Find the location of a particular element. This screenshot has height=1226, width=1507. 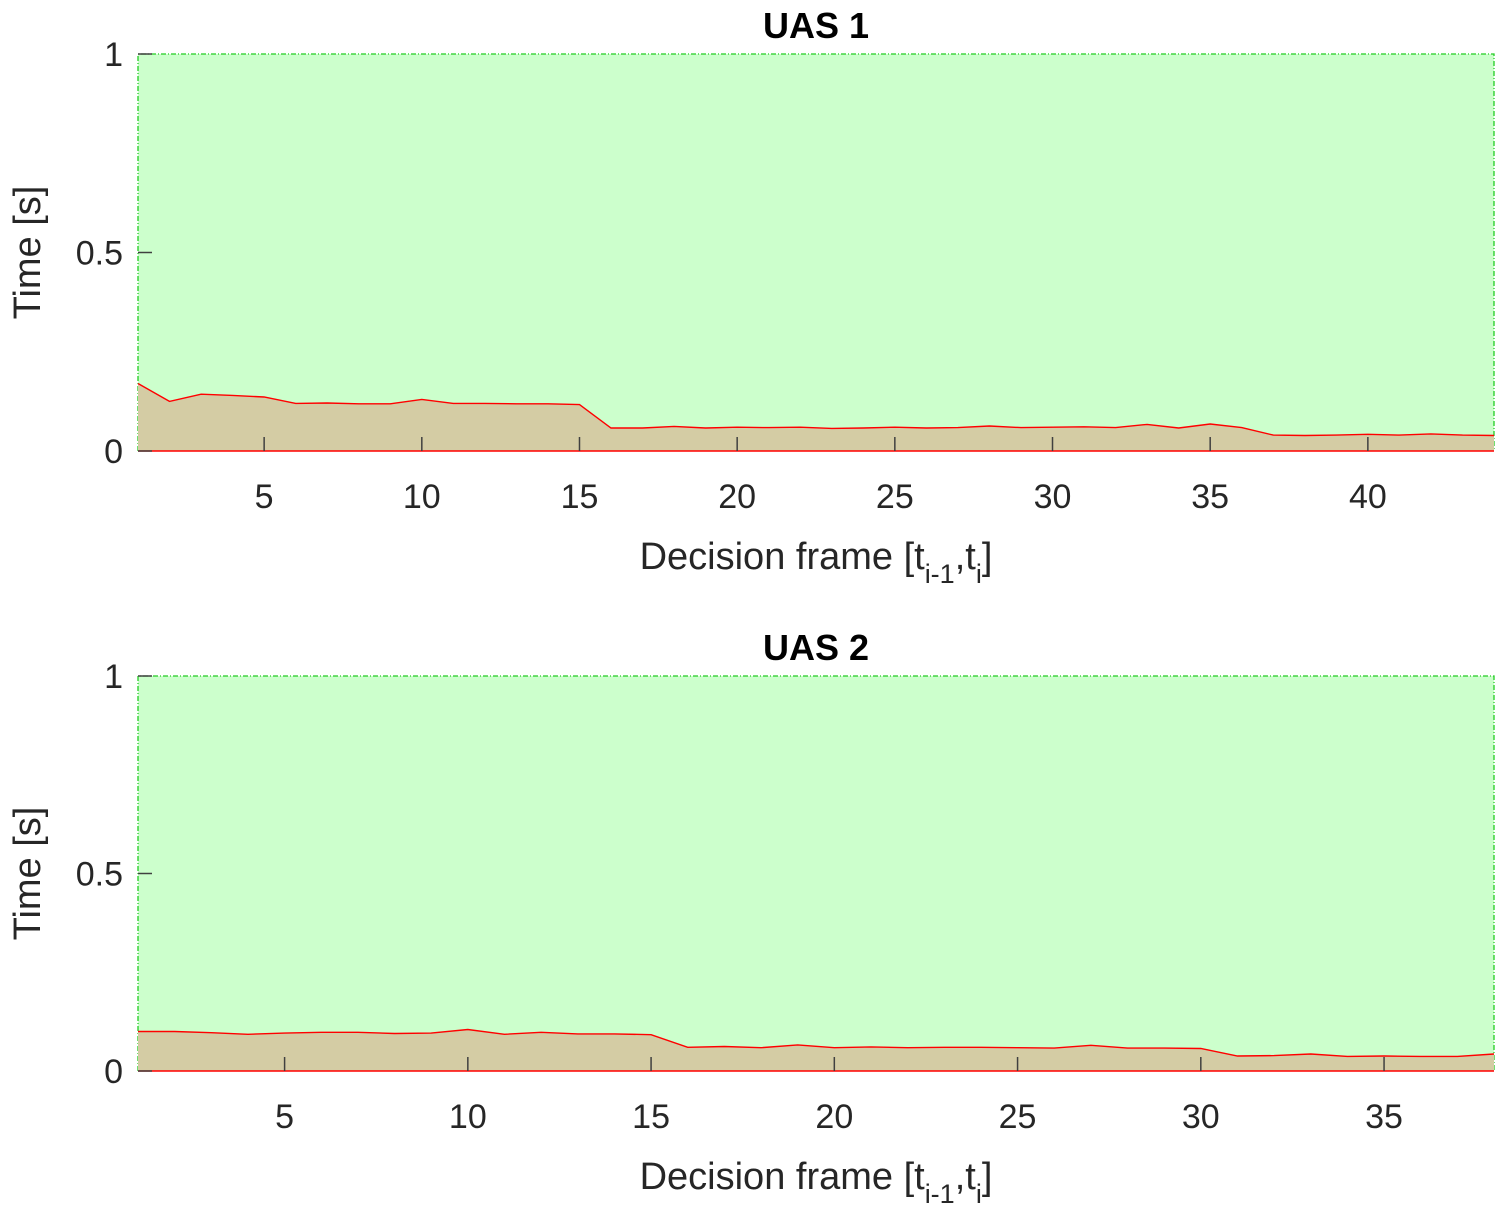

chart-title: UAS 1 is located at coordinates (816, 25).